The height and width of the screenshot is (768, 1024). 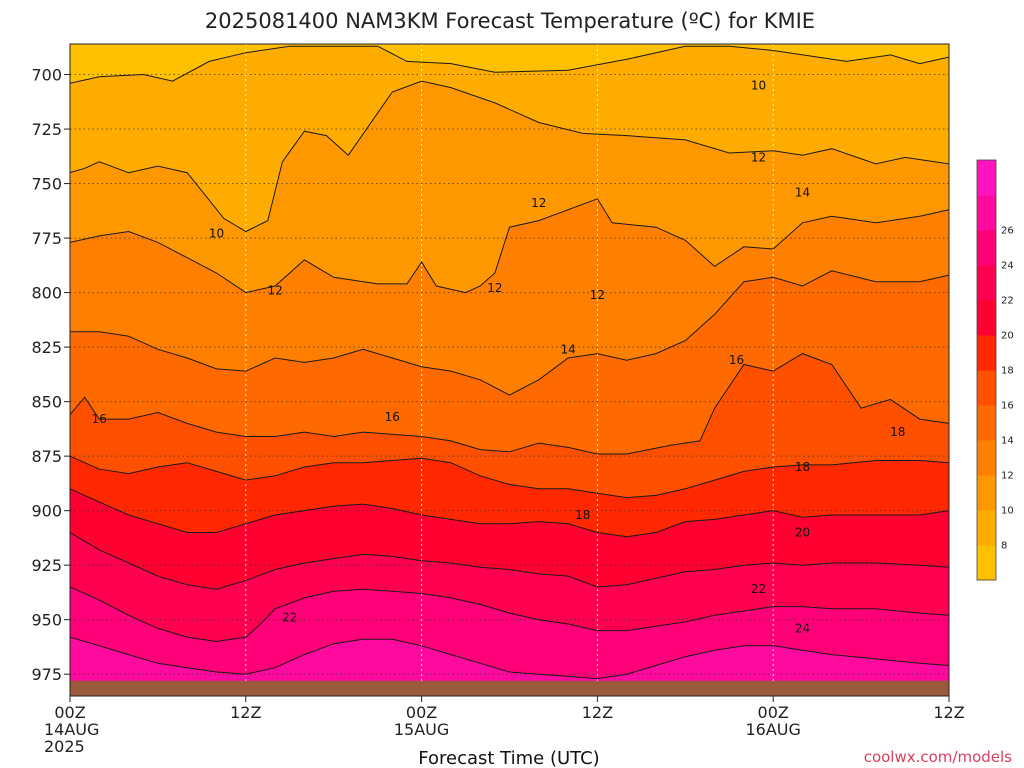 I want to click on colorbar-tick-label-8: 8, so click(x=1004, y=546).